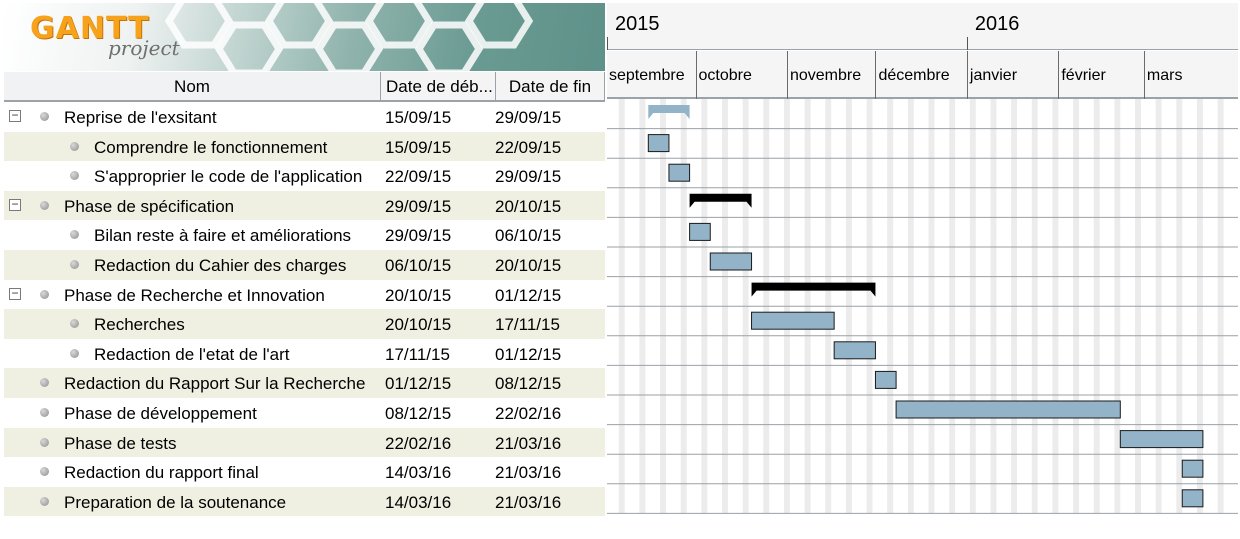 The image size is (1240, 539). I want to click on task-name: S'approprier le code de l'application, so click(228, 177).